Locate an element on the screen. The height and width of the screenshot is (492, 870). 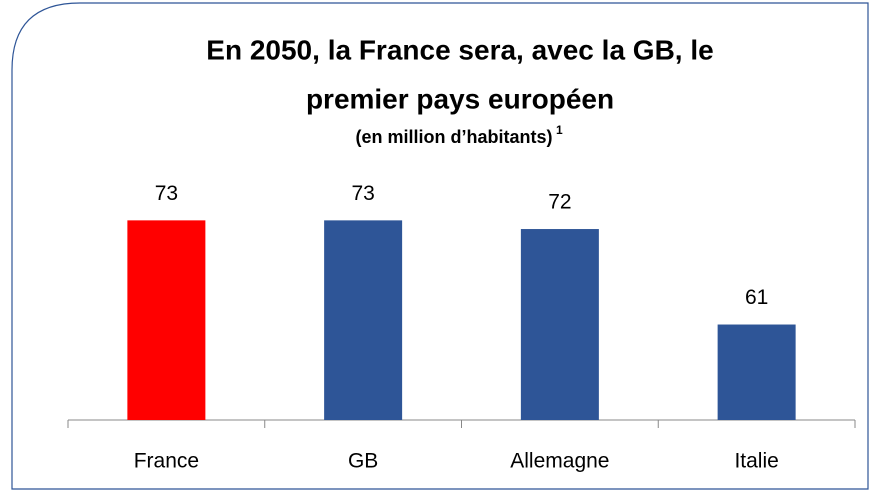
x-tick-label: France is located at coordinates (166, 461).